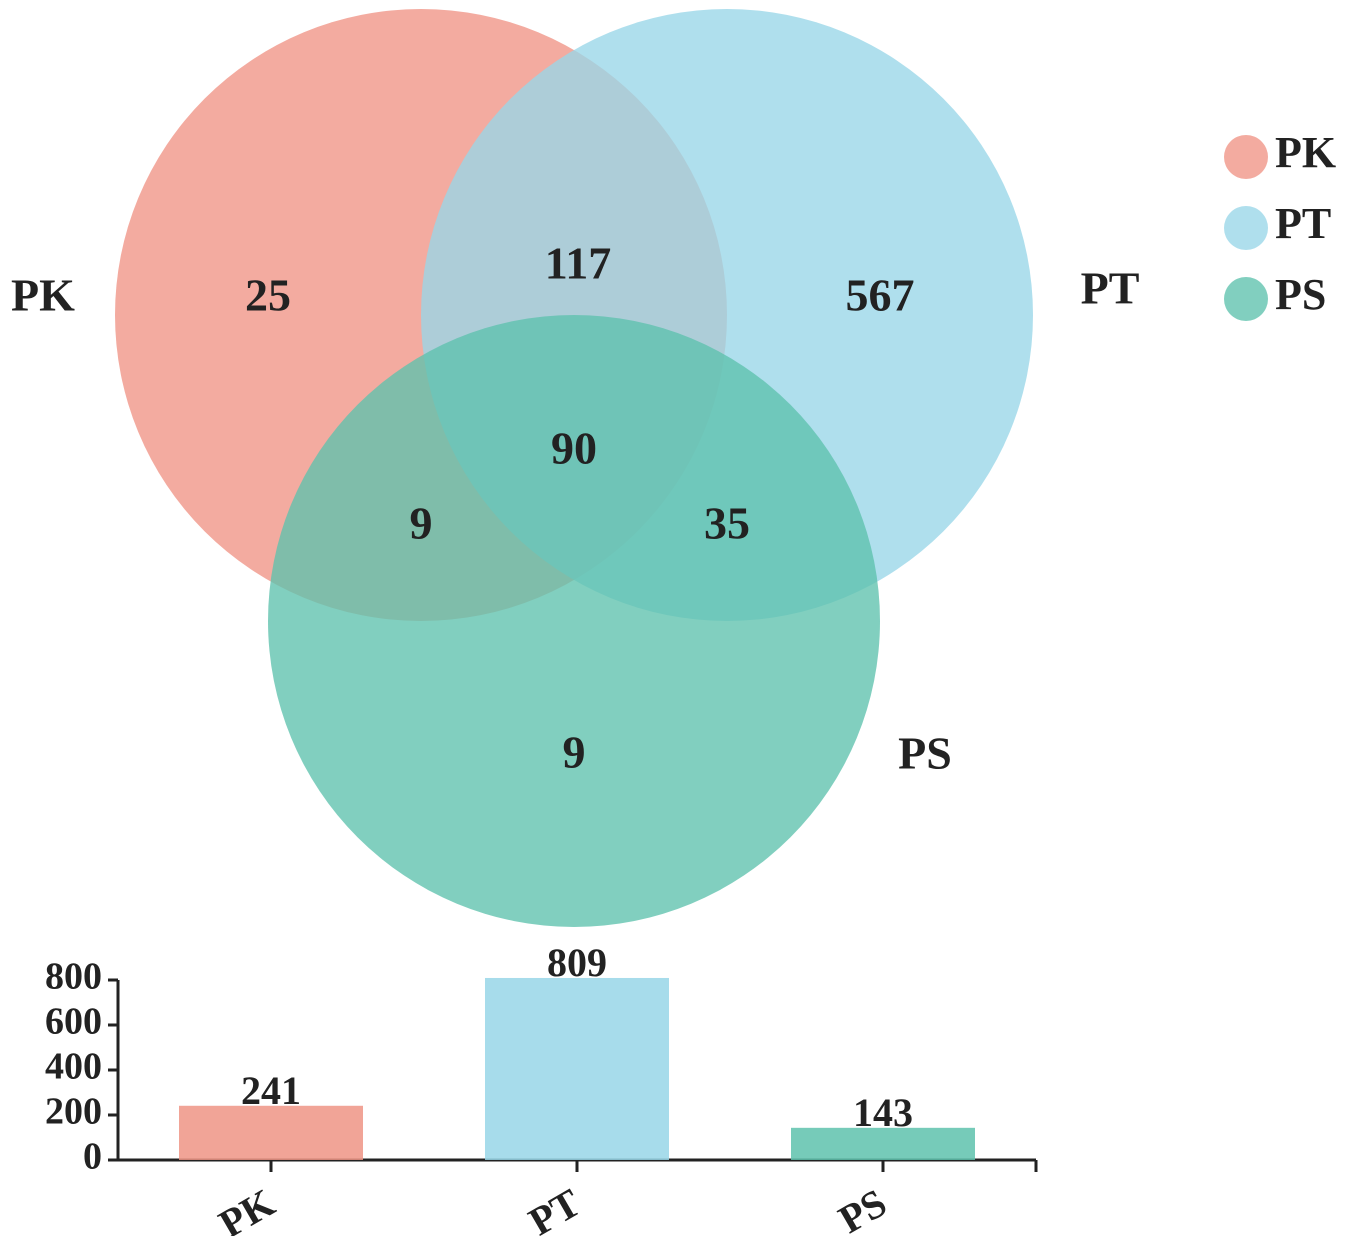  What do you see at coordinates (577, 1068) in the screenshot?
I see `bar-pt` at bounding box center [577, 1068].